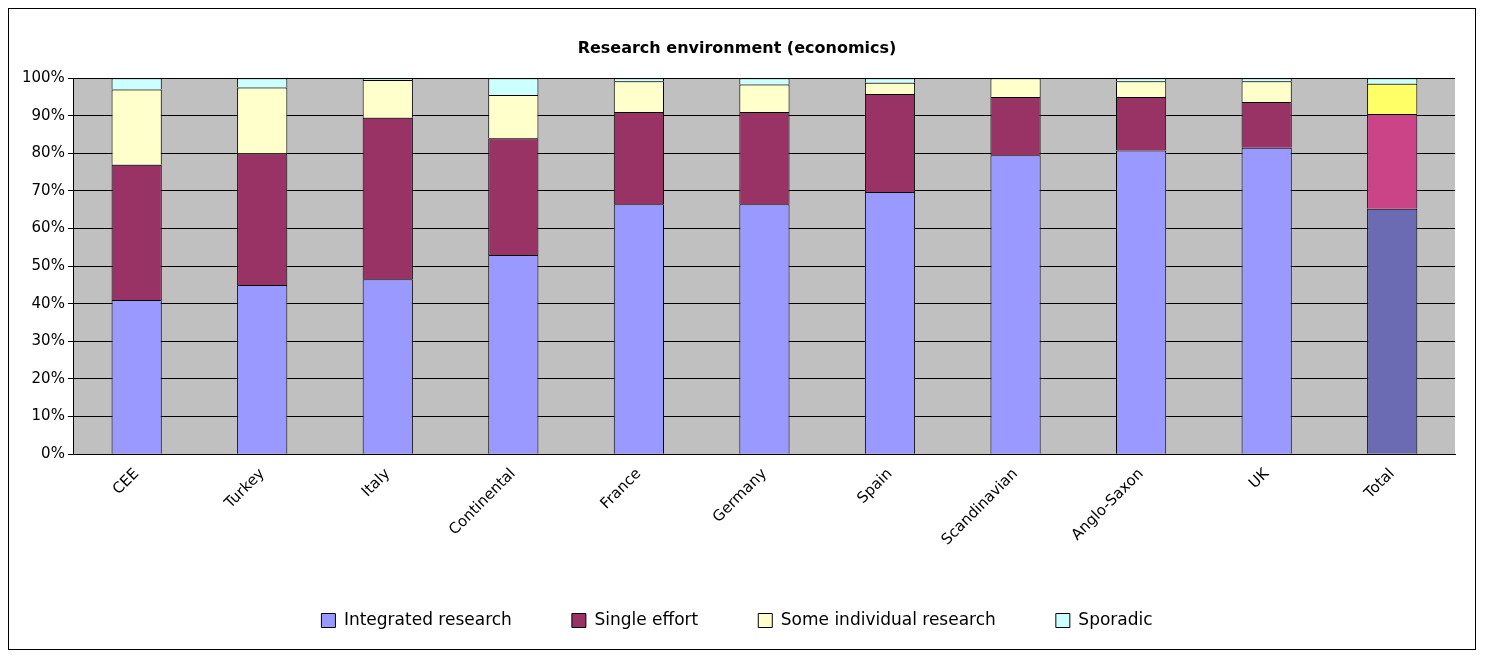 This screenshot has height=660, width=1485. What do you see at coordinates (48, 265) in the screenshot?
I see `y-tick-label: 50%` at bounding box center [48, 265].